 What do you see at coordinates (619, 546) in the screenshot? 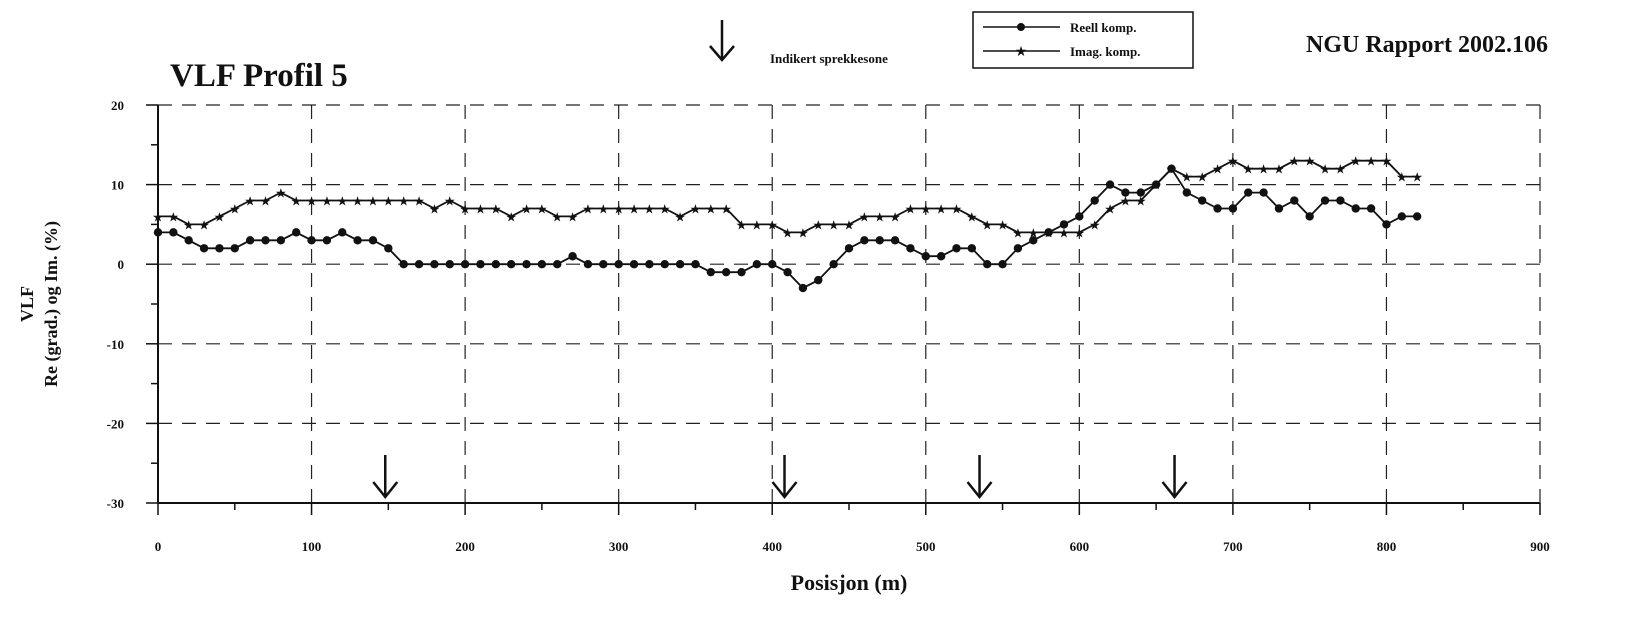
I see `x-tick-label: 300` at bounding box center [619, 546].